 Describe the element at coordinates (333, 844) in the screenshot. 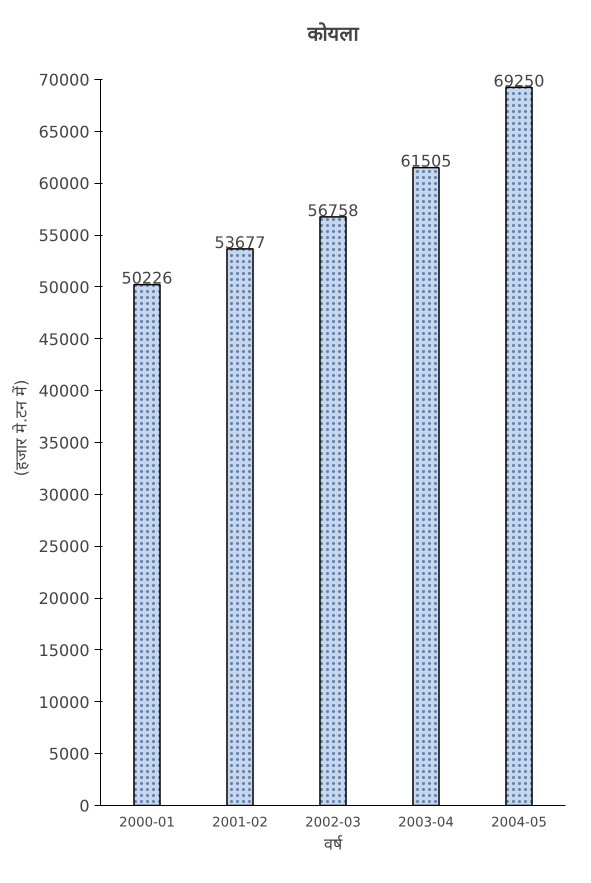

I see `x-axis-title: वर्ष` at that location.